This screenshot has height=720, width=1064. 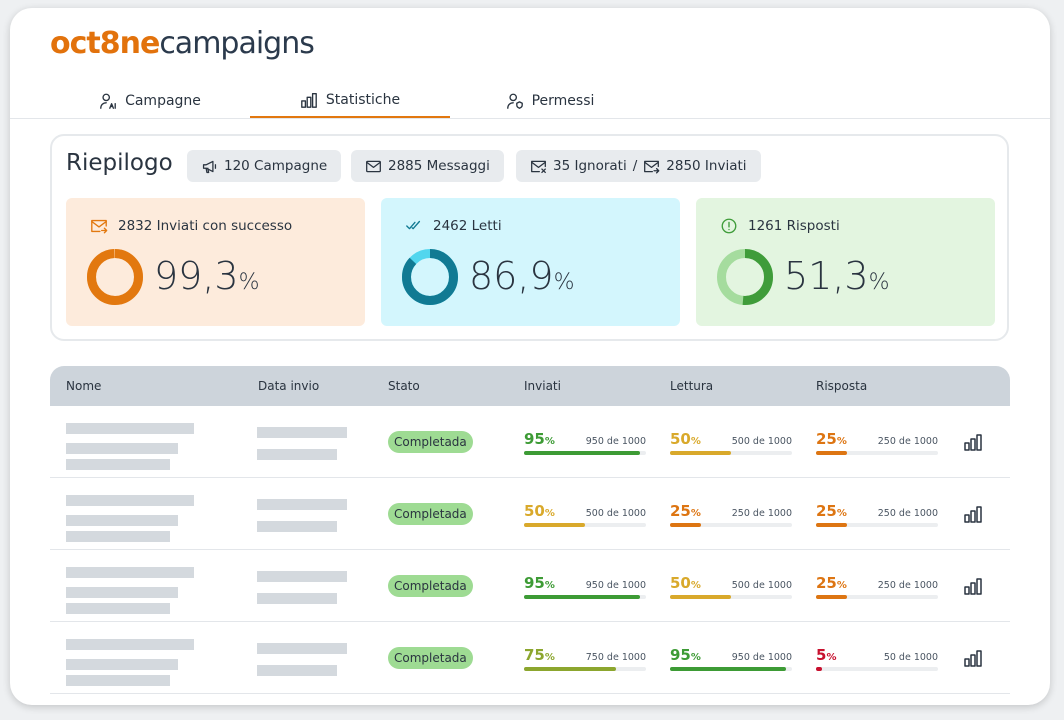 I want to click on chip-text: 2850 Inviati, so click(x=706, y=166).